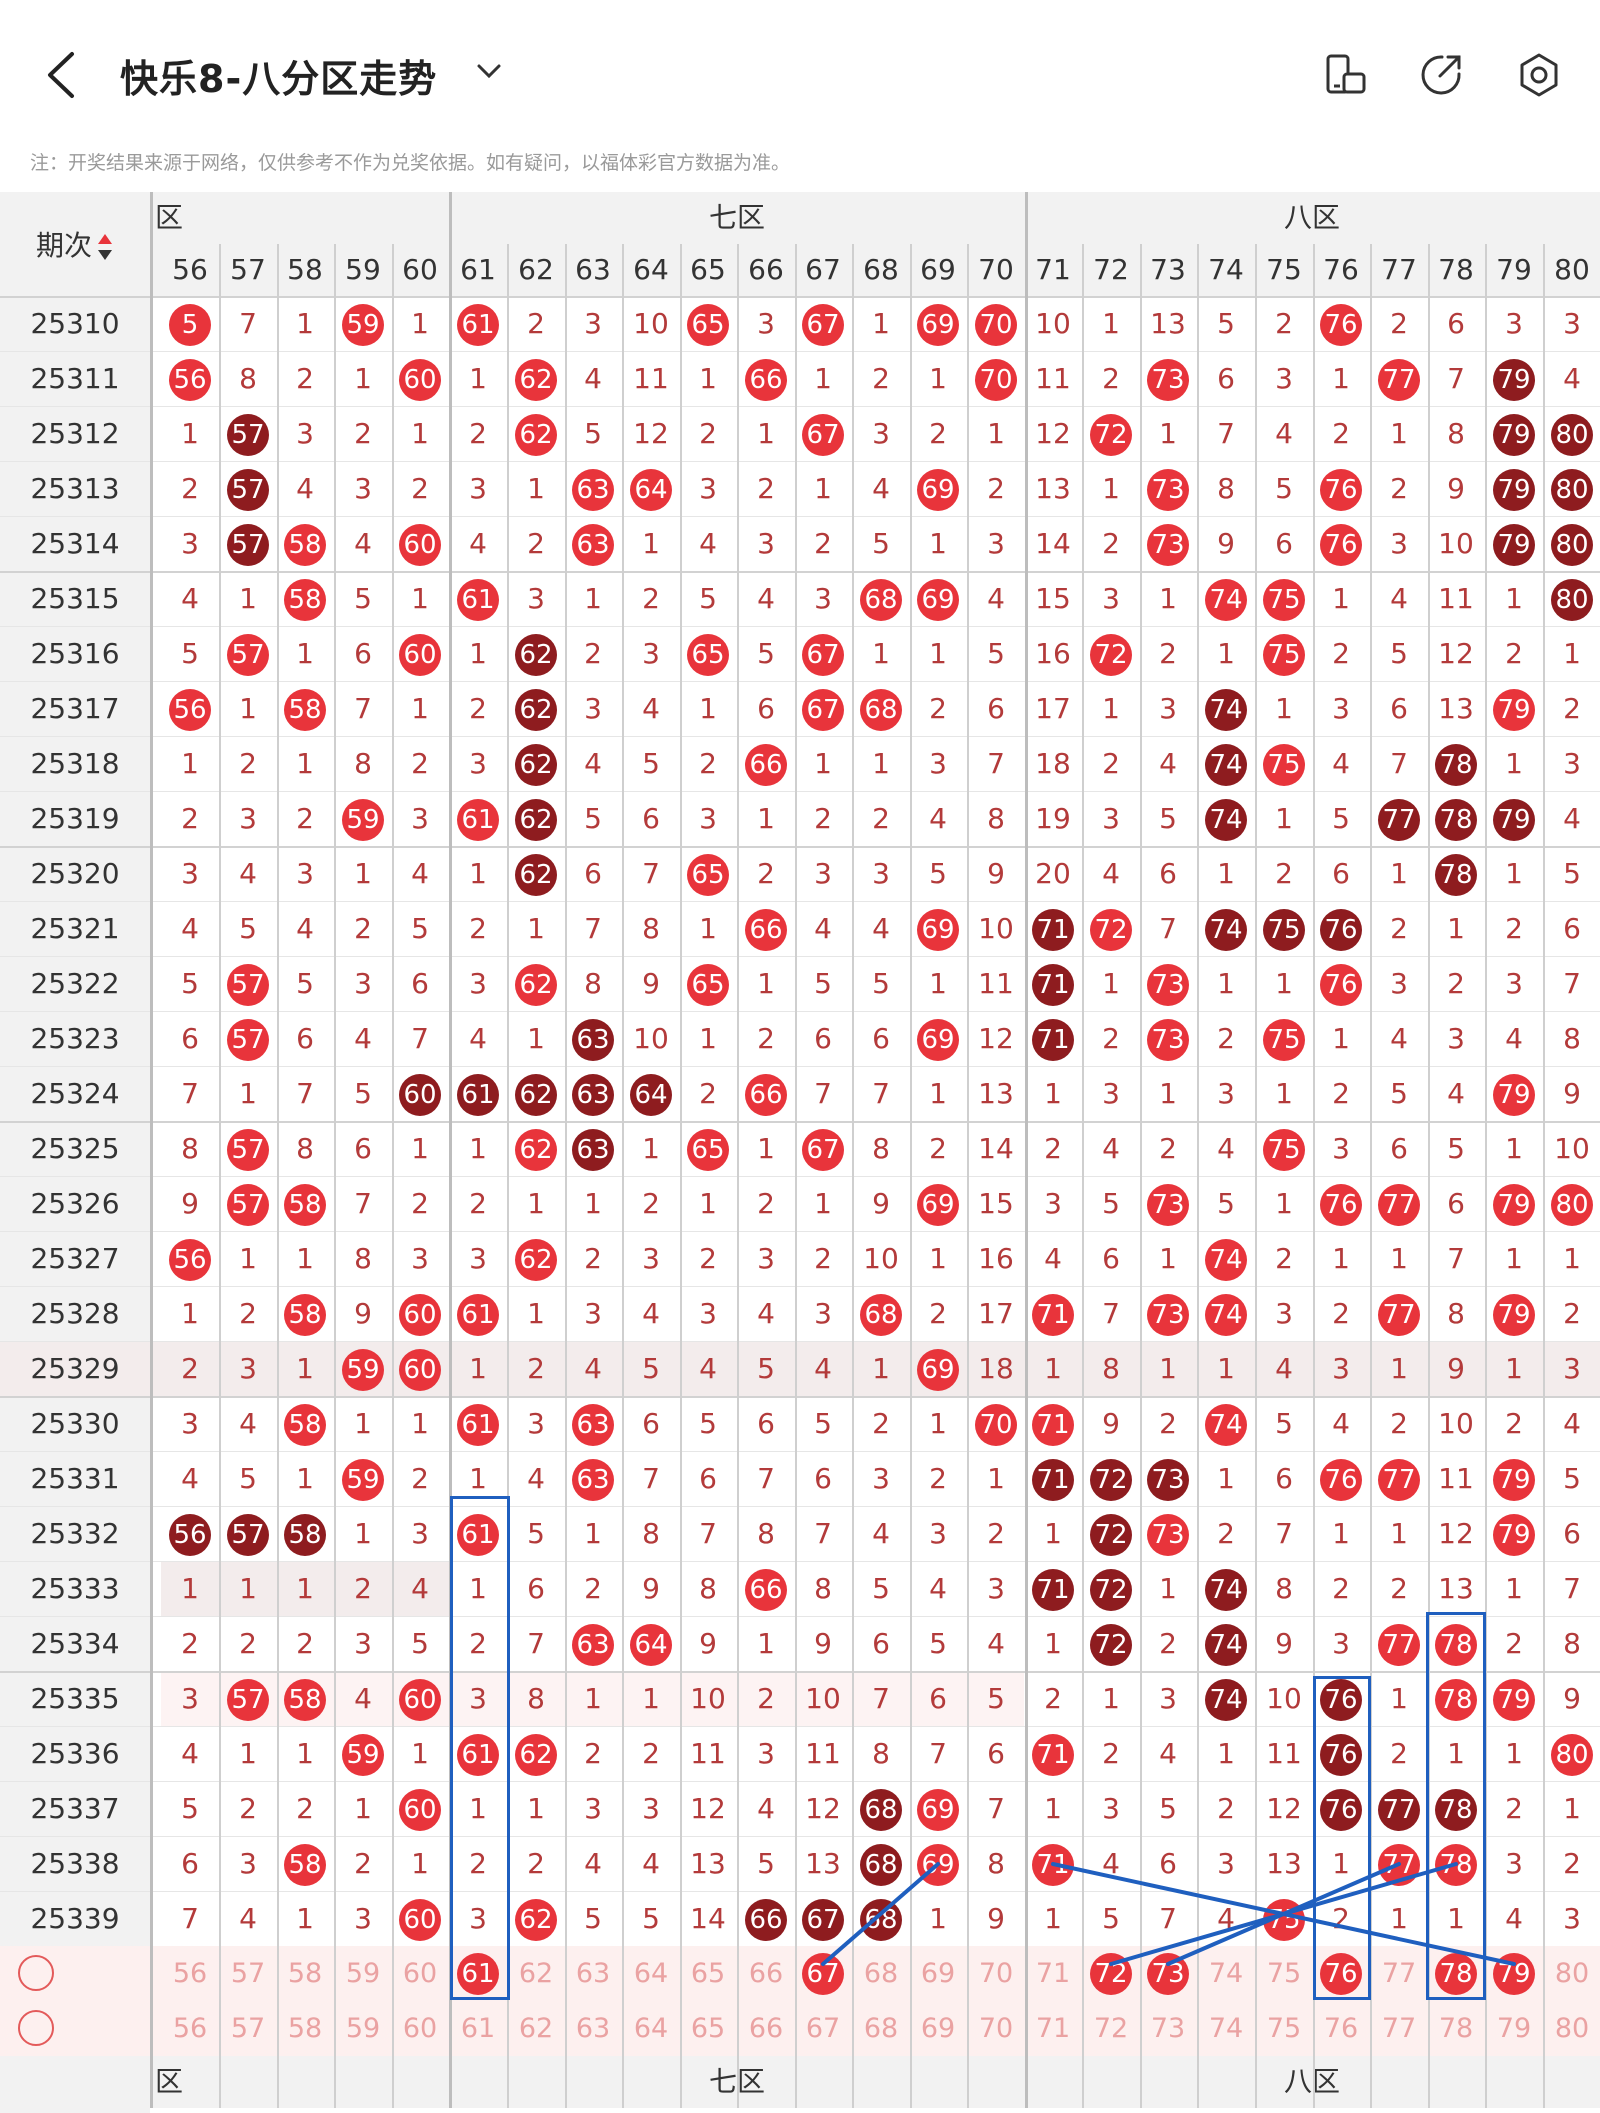 The image size is (1600, 2113). I want to click on table-cell: 80, so click(1571, 543).